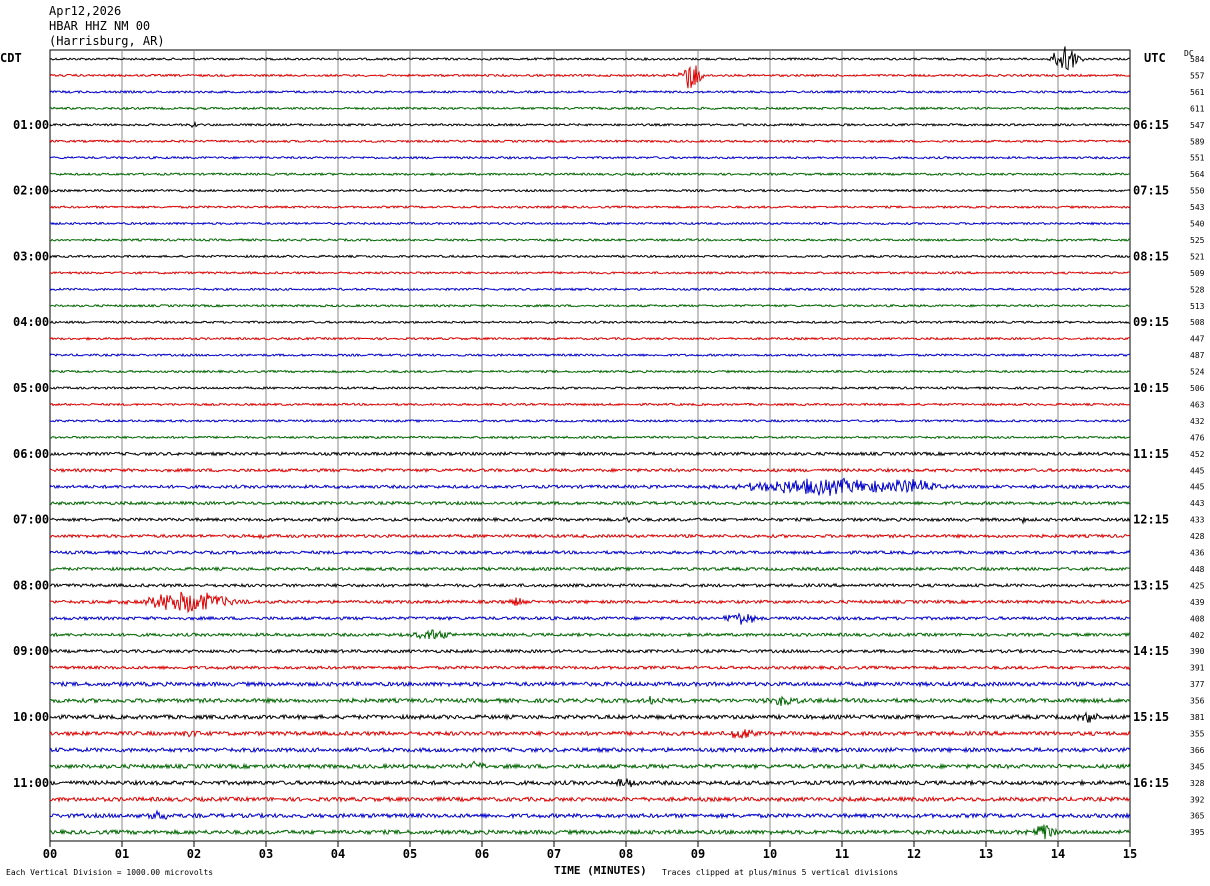 This screenshot has width=1210, height=886. What do you see at coordinates (1197, 289) in the screenshot?
I see `dc-offset-label: 528` at bounding box center [1197, 289].